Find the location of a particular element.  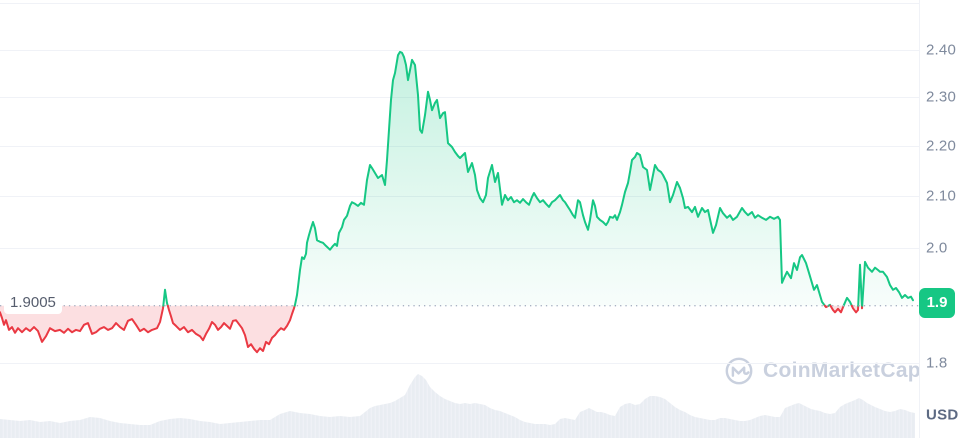

last-price-badge: 1.9 is located at coordinates (937, 303).